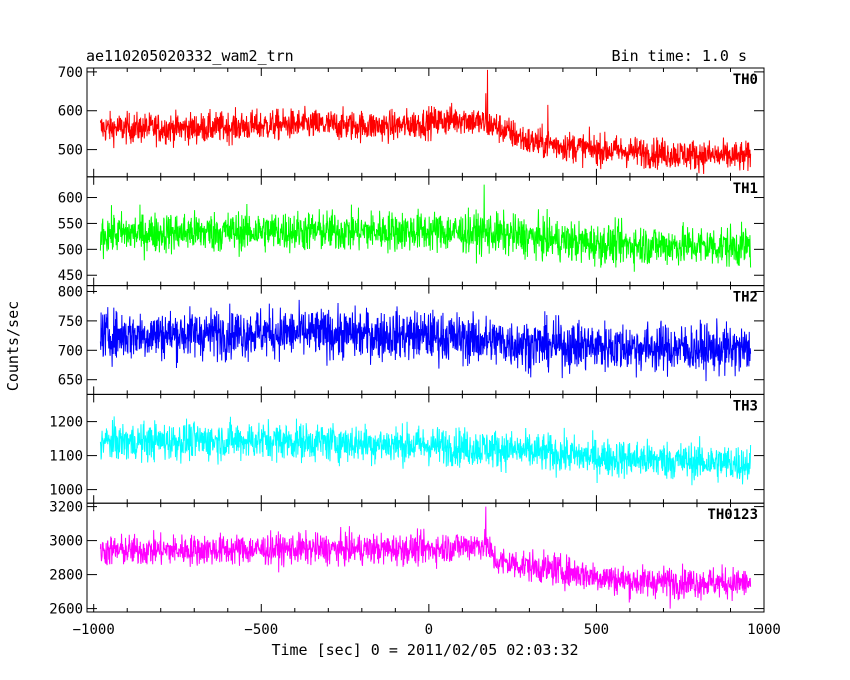 This screenshot has height=680, width=850. I want to click on x-tick-label: 500, so click(596, 630).